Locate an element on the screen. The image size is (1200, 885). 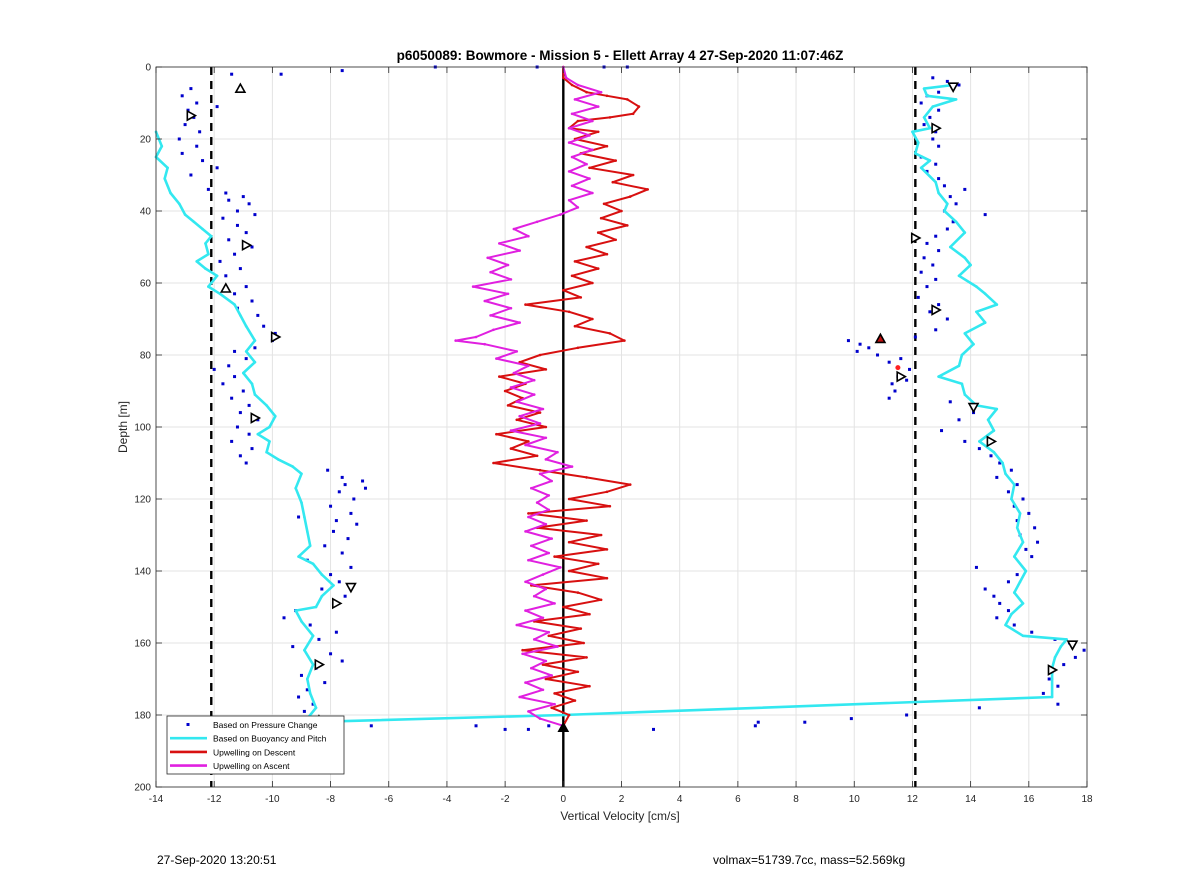
profile-marker-triangle-right is located at coordinates (192, 115).